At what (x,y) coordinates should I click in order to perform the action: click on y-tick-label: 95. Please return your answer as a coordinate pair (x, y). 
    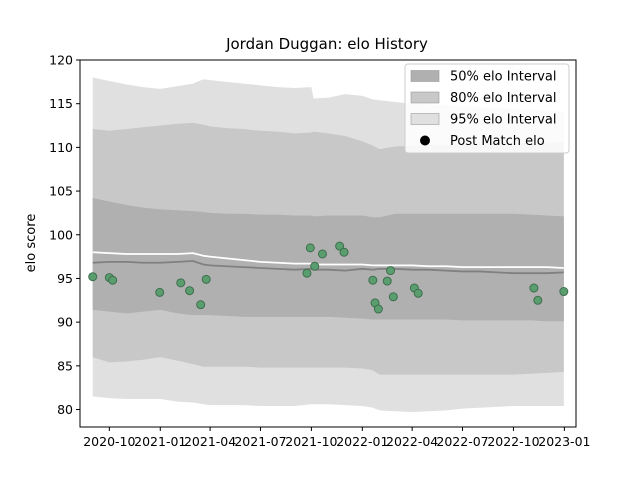
    Looking at the image, I should click on (65, 278).